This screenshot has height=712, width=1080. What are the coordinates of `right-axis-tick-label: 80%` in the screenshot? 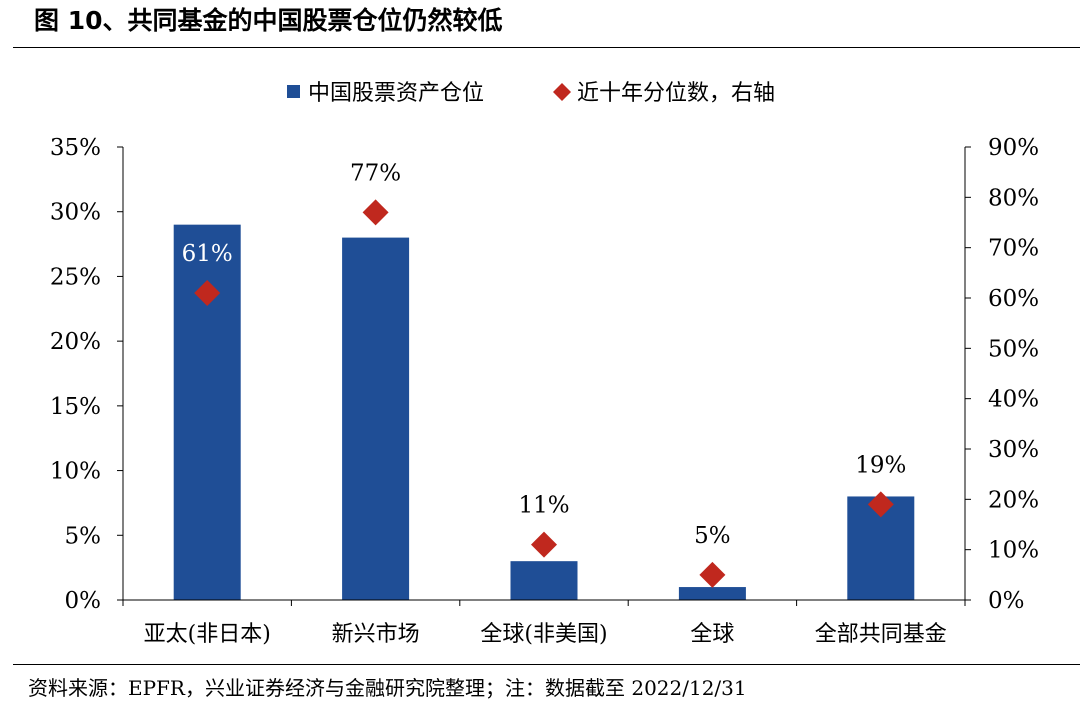 It's located at (1013, 198).